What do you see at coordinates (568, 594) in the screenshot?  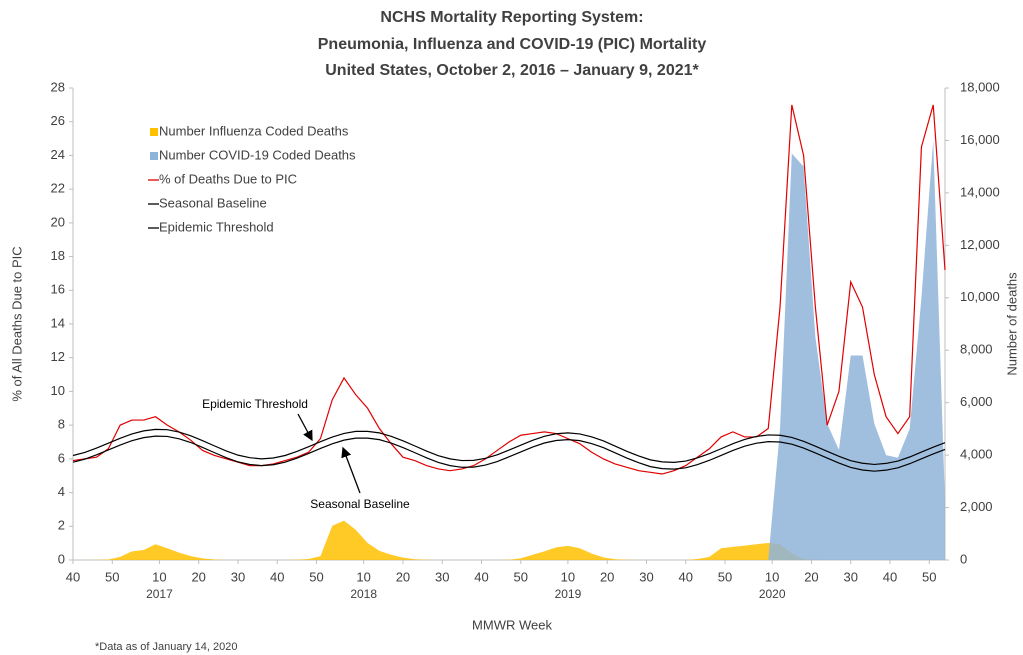 I see `year-label: 2019` at bounding box center [568, 594].